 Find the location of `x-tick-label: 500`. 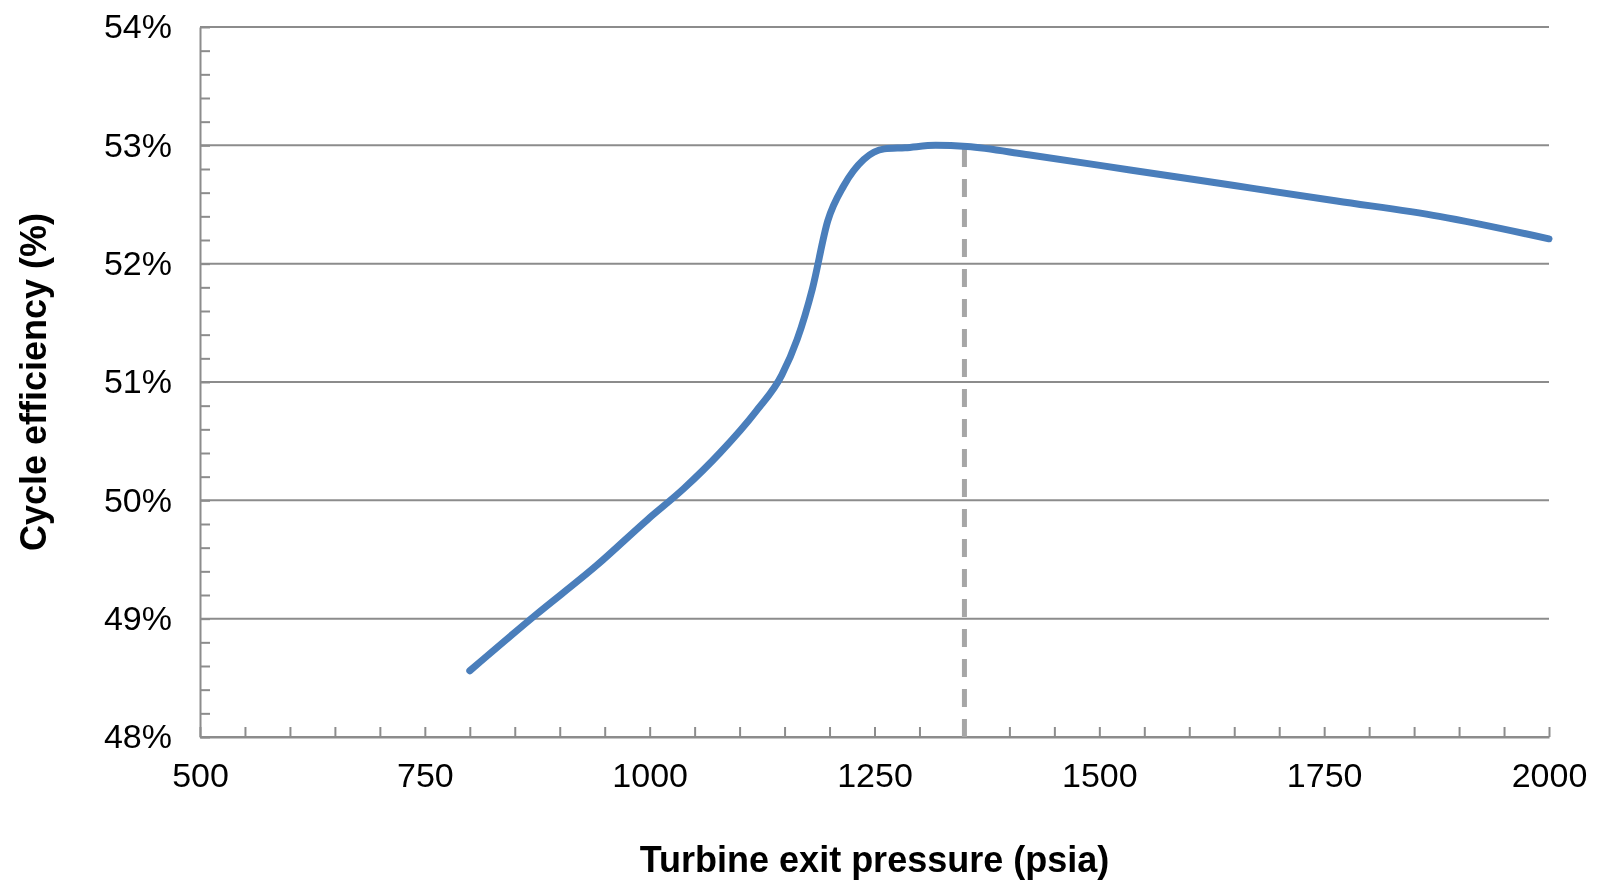

x-tick-label: 500 is located at coordinates (200, 775).